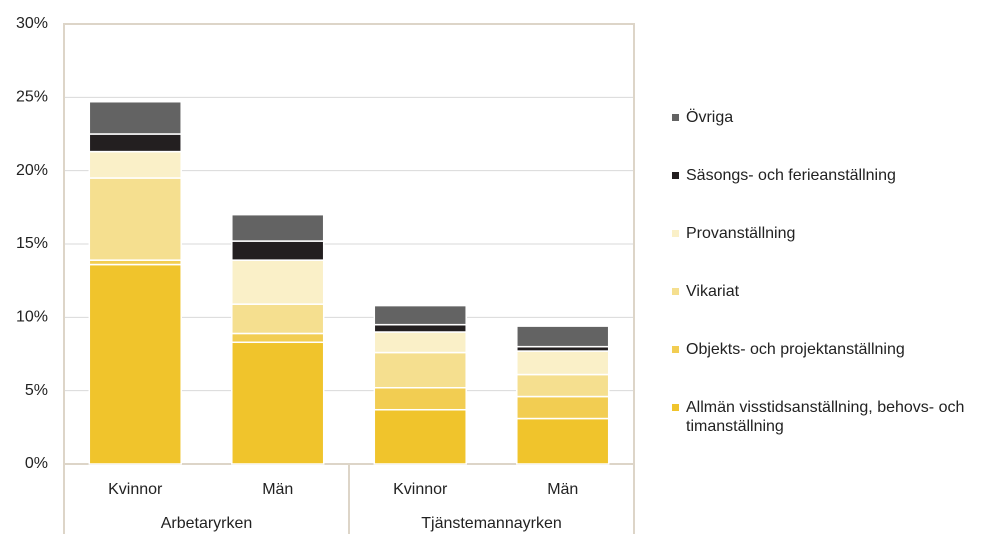 The image size is (992, 534). Describe the element at coordinates (36, 390) in the screenshot. I see `y-tick-label: 5%` at that location.